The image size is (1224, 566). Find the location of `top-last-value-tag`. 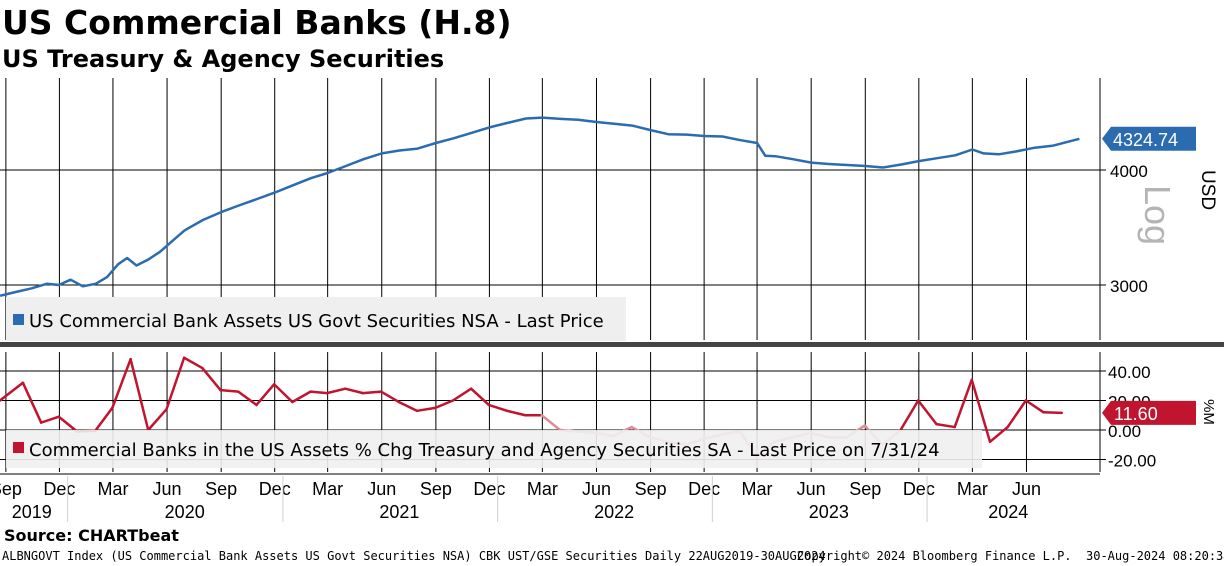

top-last-value-tag is located at coordinates (1149, 138).